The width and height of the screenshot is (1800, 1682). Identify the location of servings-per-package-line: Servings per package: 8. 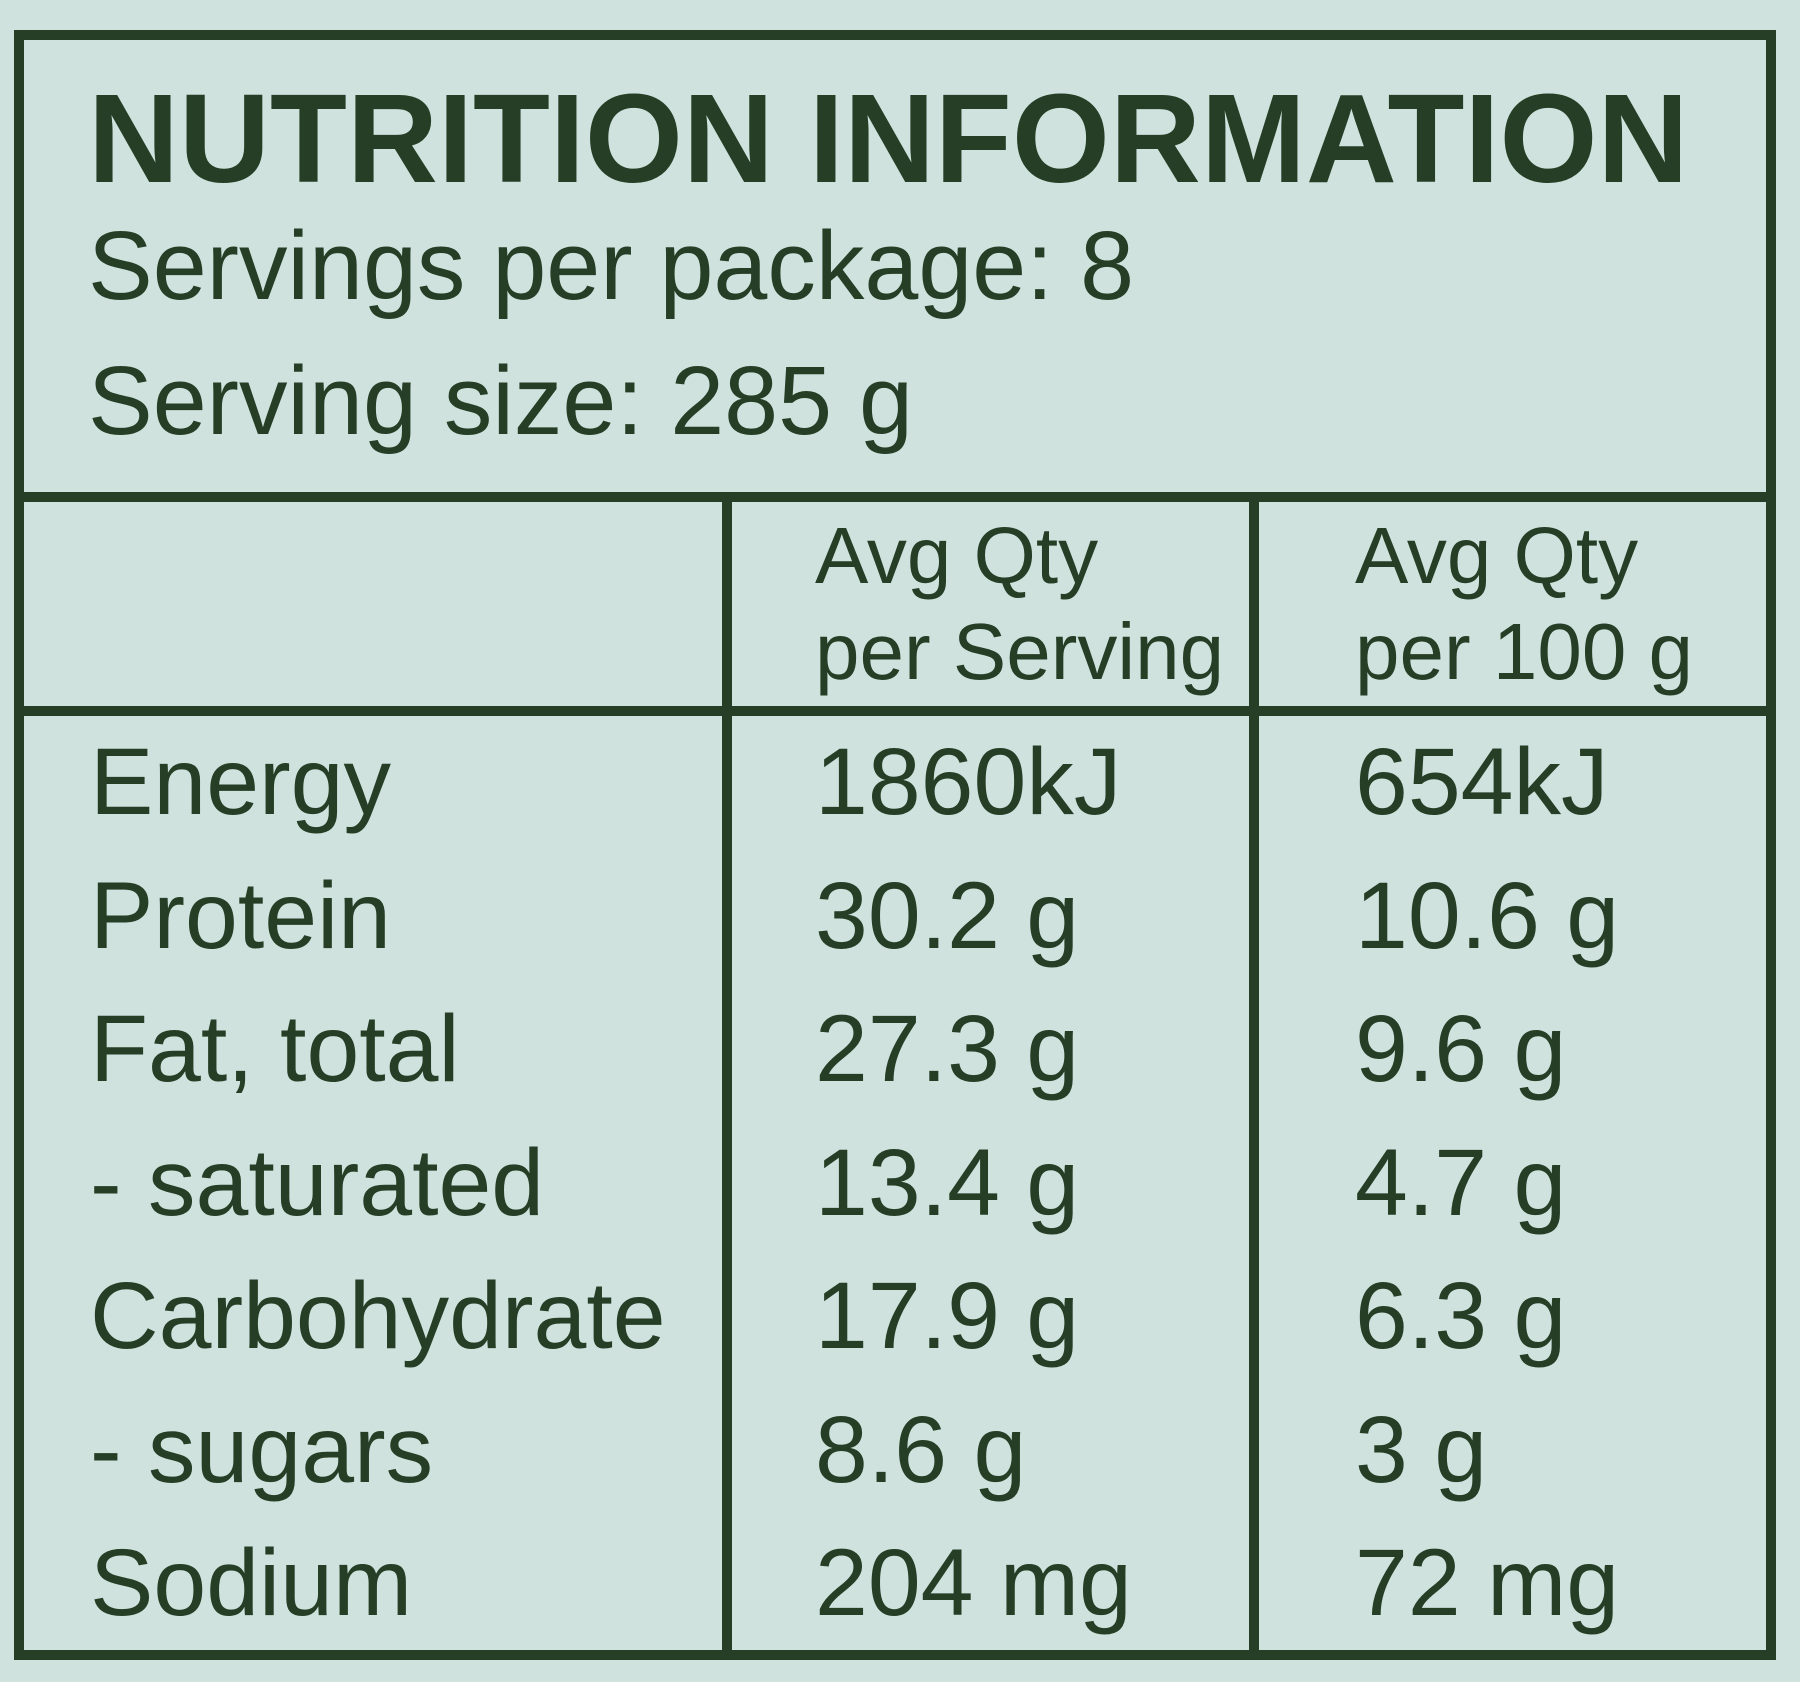
(611, 265).